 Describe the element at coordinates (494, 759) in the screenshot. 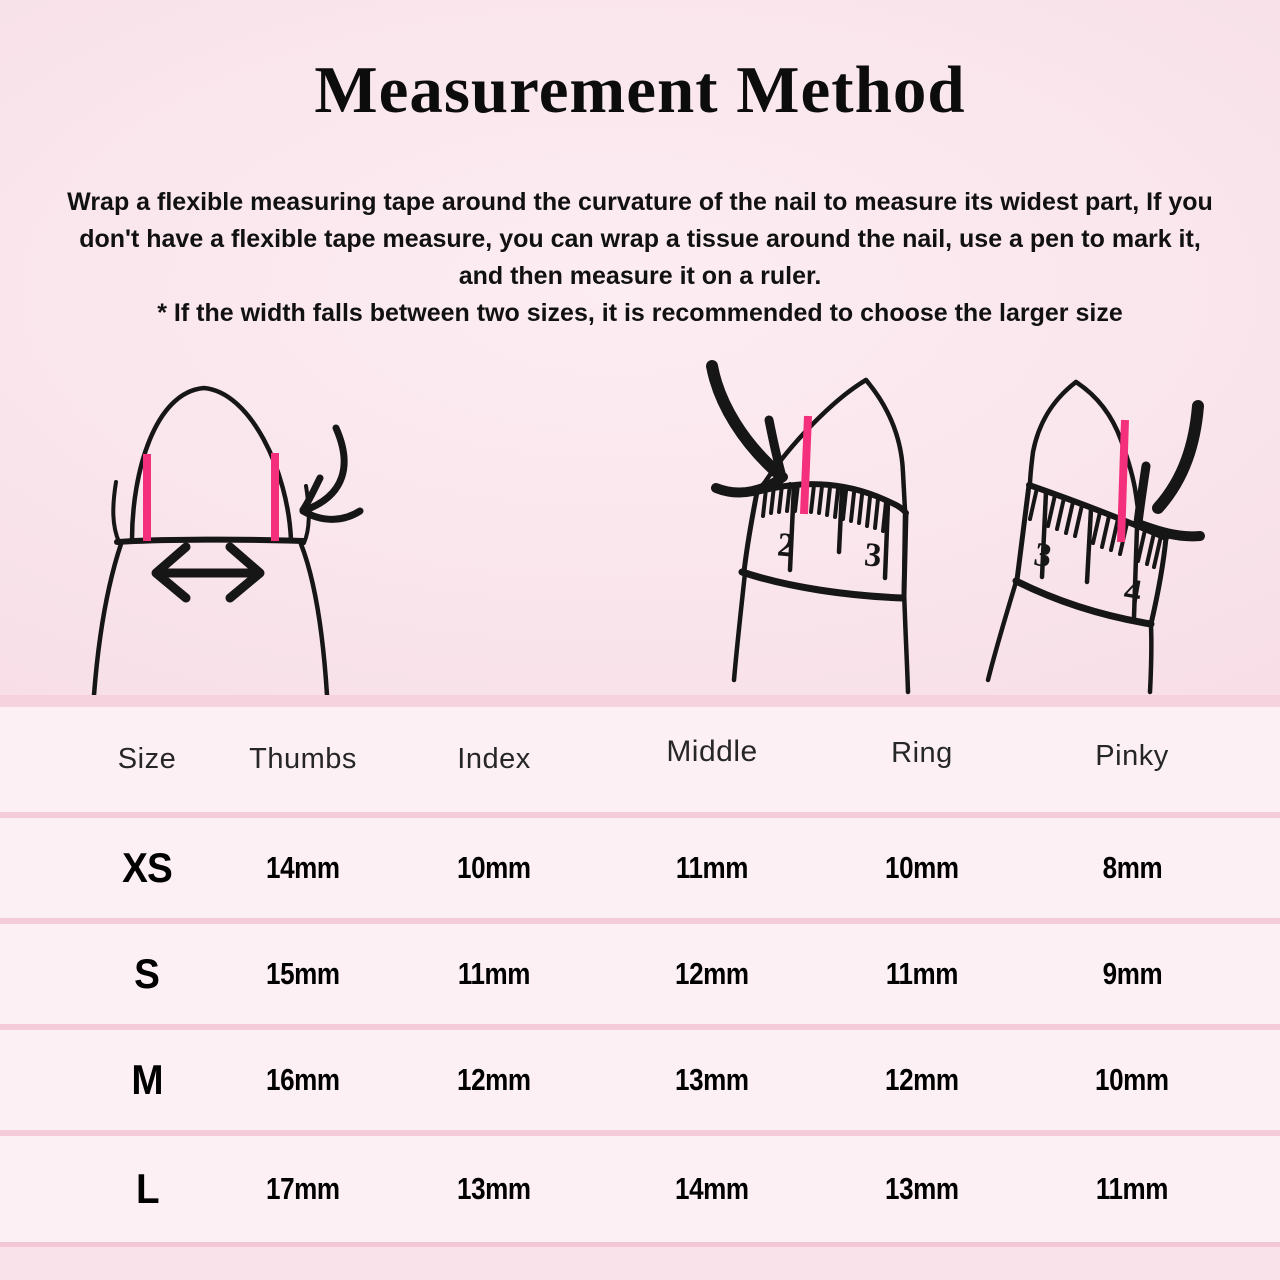

I see `column-header-index: Index` at that location.